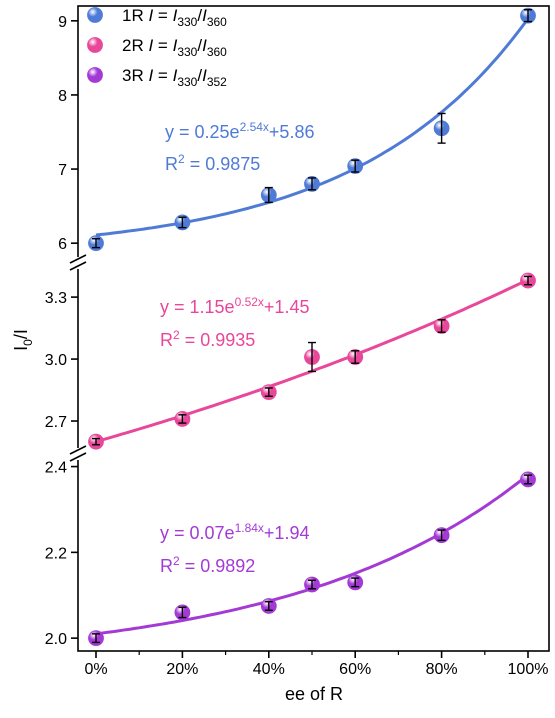  Describe the element at coordinates (56, 639) in the screenshot. I see `y-tick-label: 2.0` at that location.